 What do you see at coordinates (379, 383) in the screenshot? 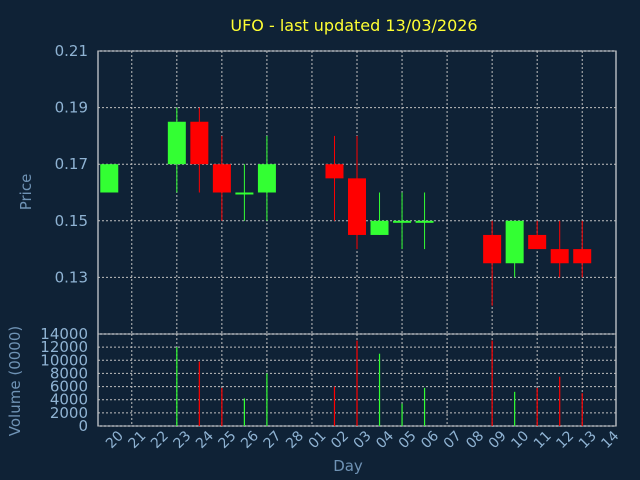
I see `volume-bar-series` at bounding box center [379, 383].